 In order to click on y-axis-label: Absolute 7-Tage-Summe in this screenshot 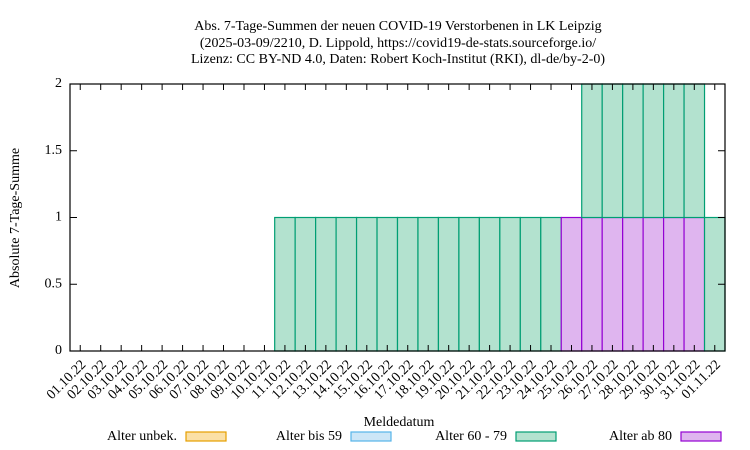, I will do `click(15, 218)`.